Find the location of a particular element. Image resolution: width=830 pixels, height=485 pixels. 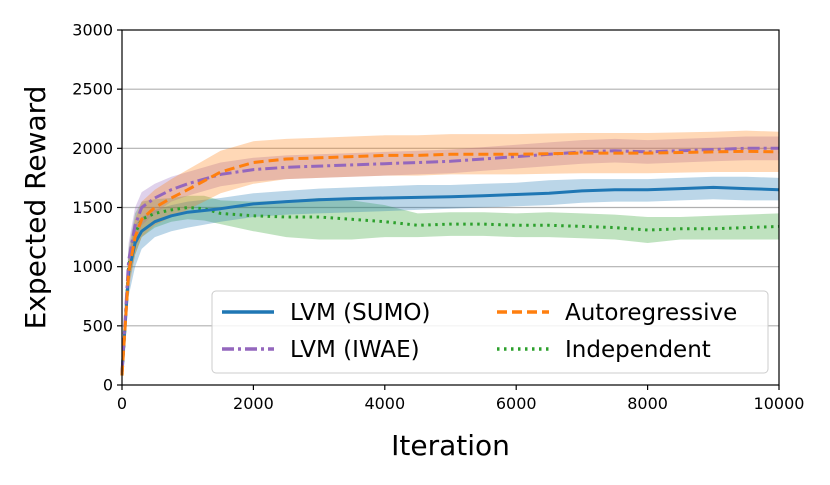

x-tick-label-2000: 2000 is located at coordinates (253, 403).